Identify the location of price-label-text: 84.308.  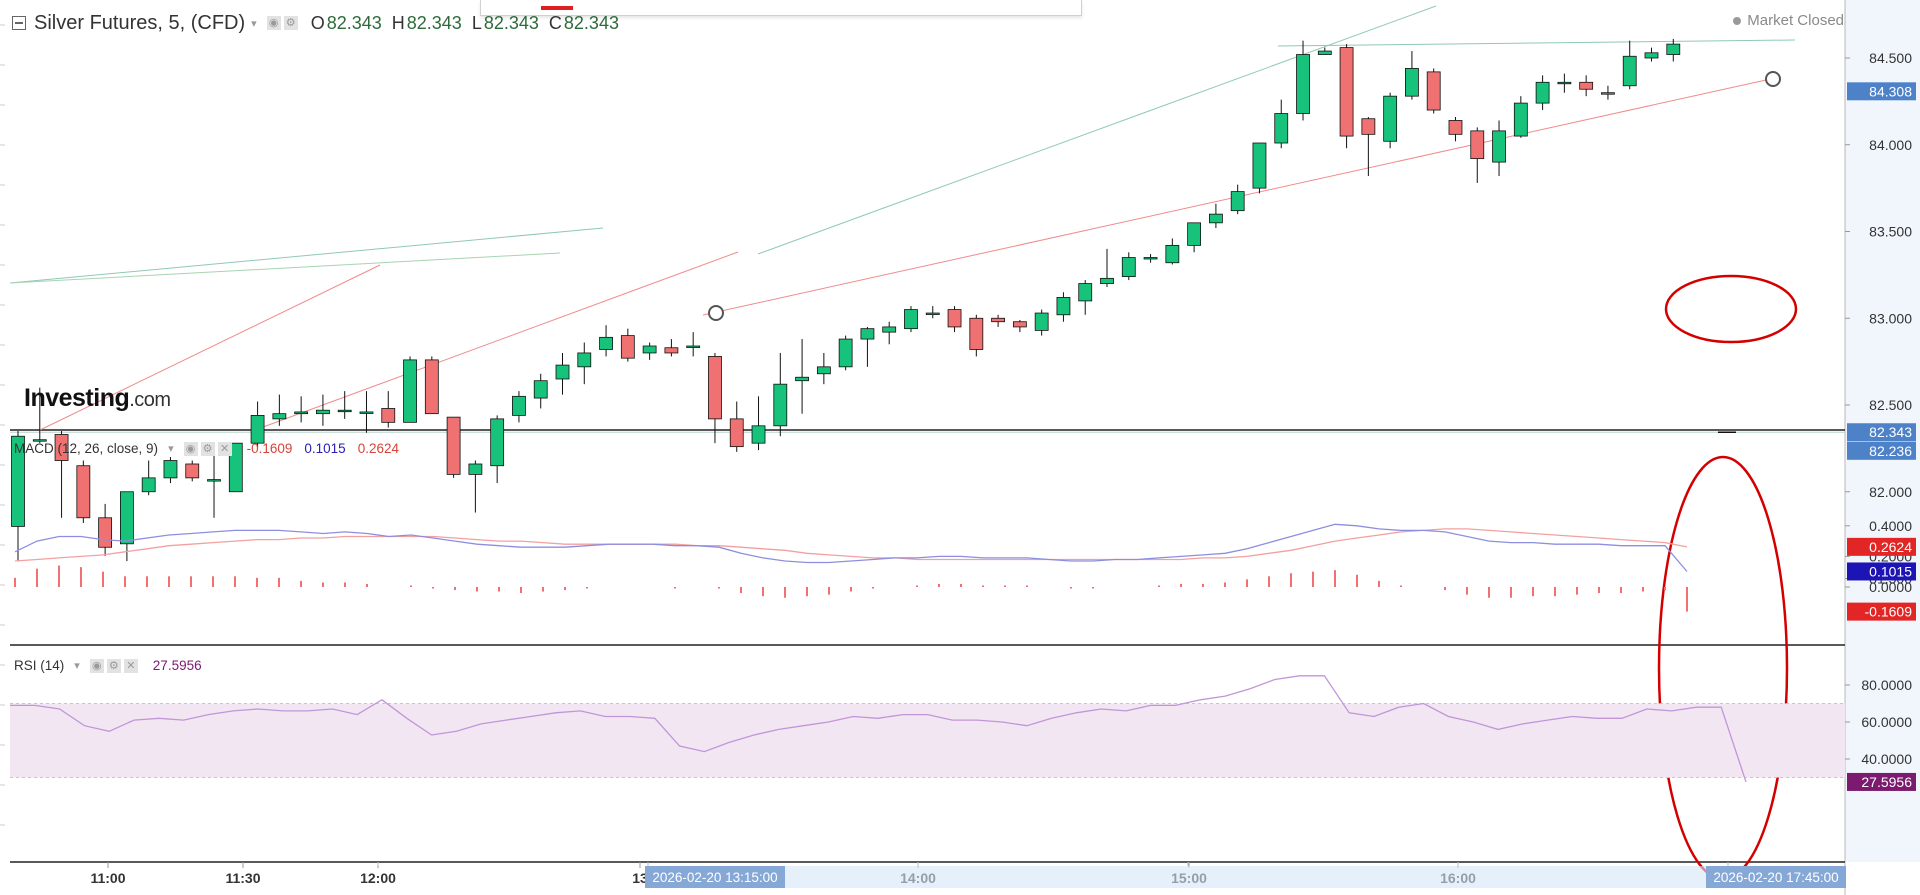
(1890, 91).